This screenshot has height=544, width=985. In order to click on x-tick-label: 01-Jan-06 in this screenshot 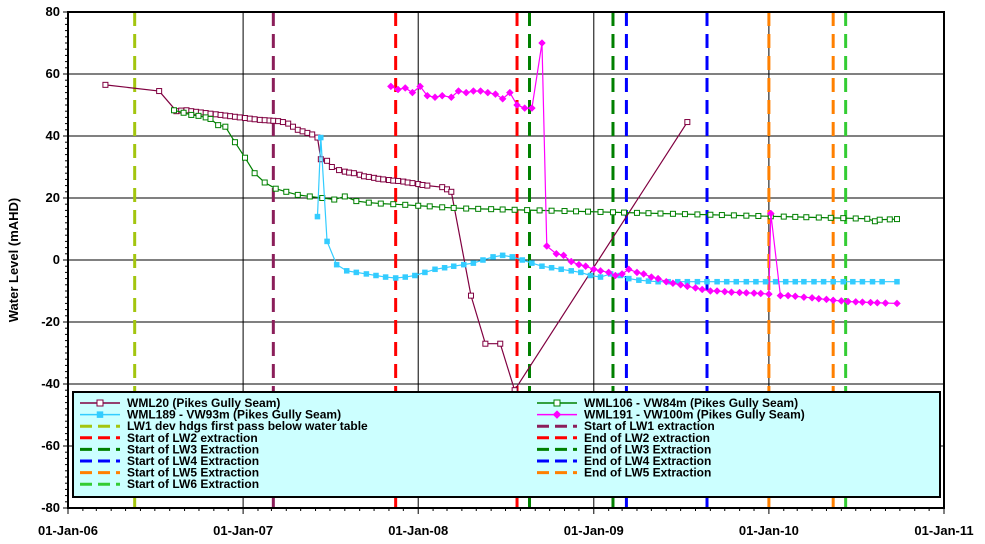, I will do `click(68, 530)`.